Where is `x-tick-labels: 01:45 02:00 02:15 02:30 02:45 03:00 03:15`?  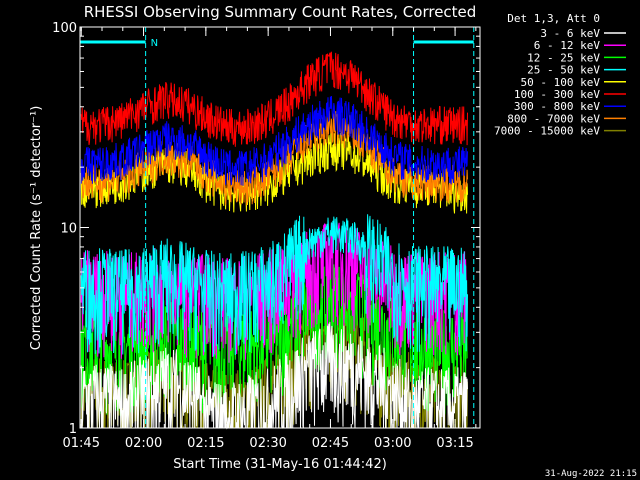 x-tick-labels: 01:45 02:00 02:15 02:30 02:45 03:00 03:15 is located at coordinates (268, 443).